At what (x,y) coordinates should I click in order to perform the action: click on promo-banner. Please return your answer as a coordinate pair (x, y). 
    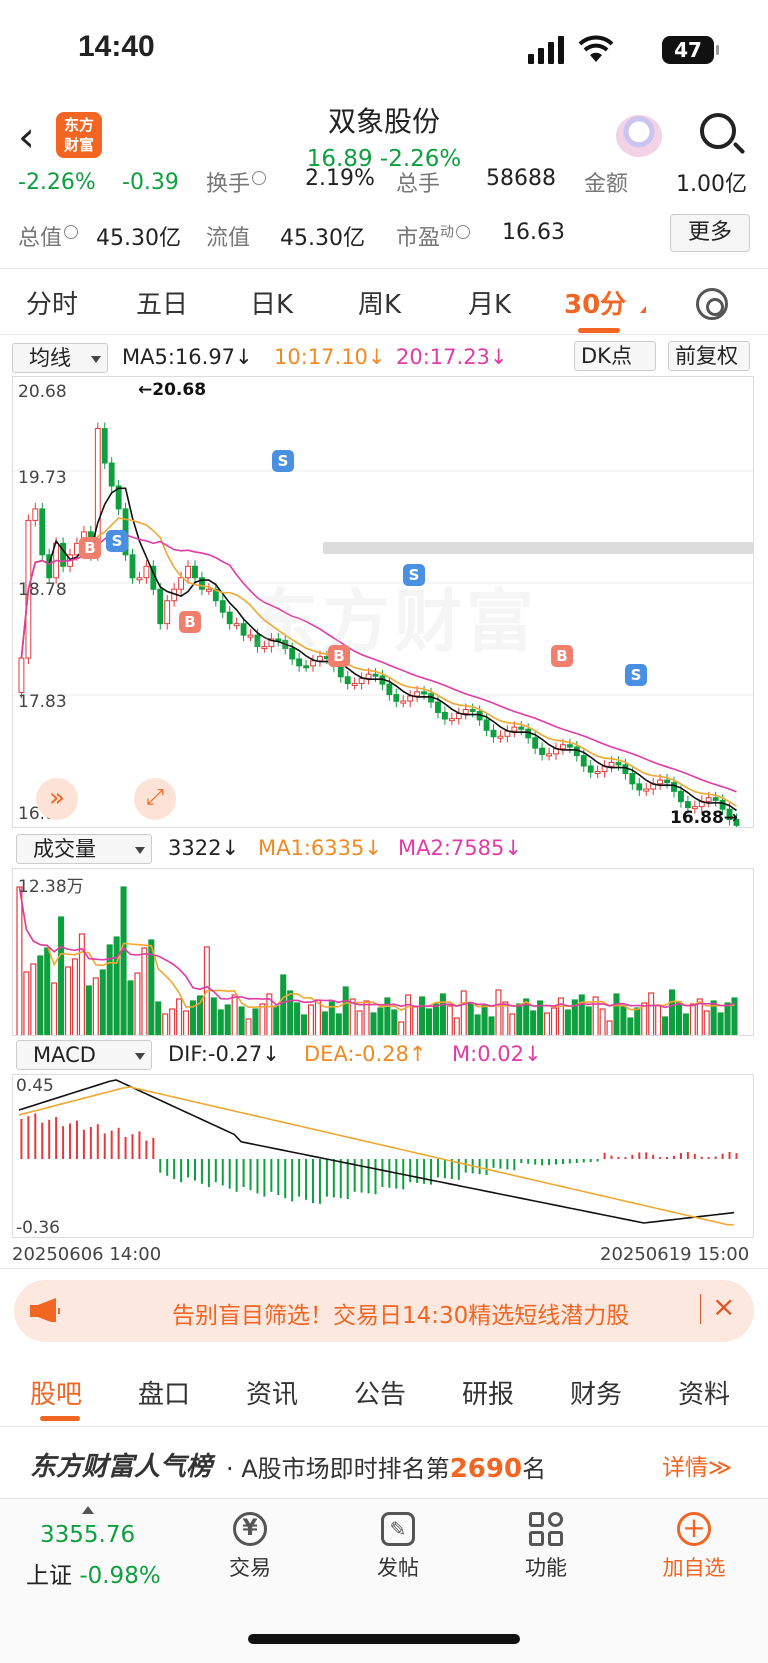
    Looking at the image, I should click on (384, 1311).